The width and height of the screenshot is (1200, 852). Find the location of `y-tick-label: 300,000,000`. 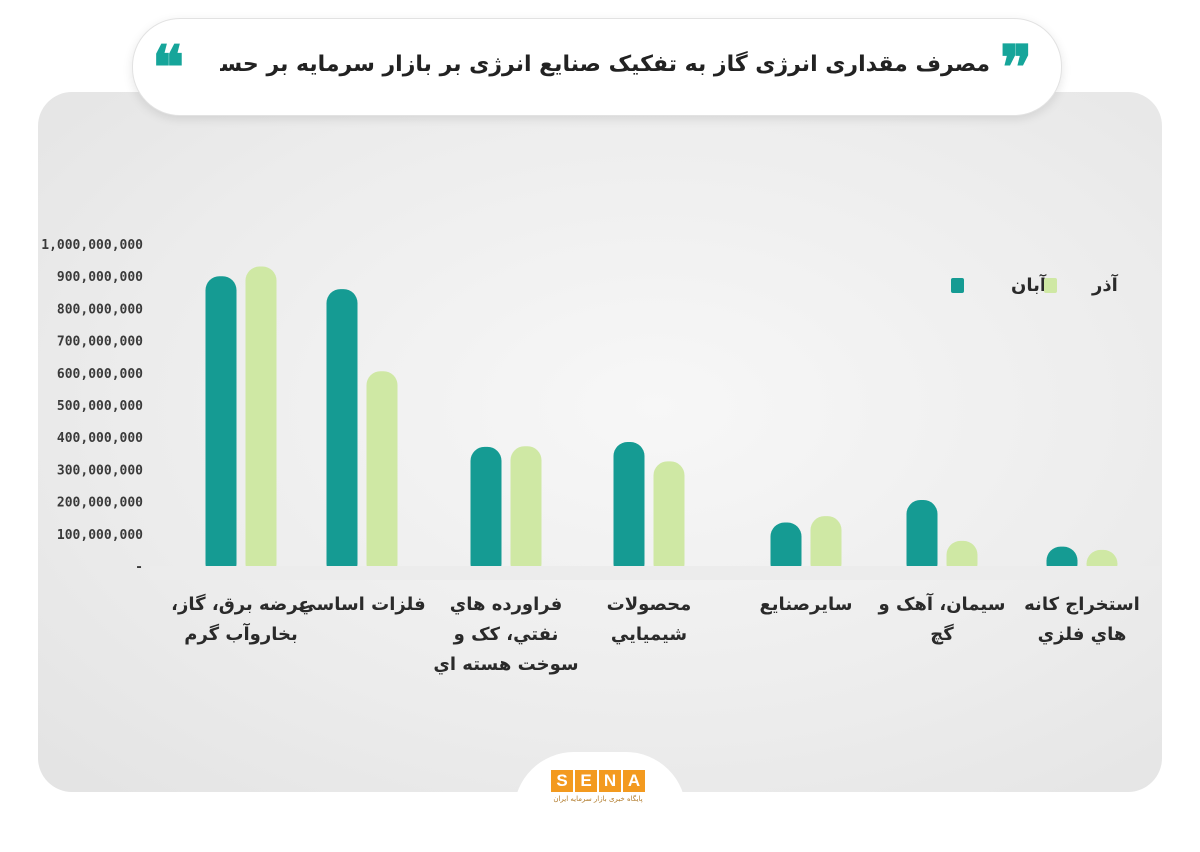

y-tick-label: 300,000,000 is located at coordinates (100, 470).